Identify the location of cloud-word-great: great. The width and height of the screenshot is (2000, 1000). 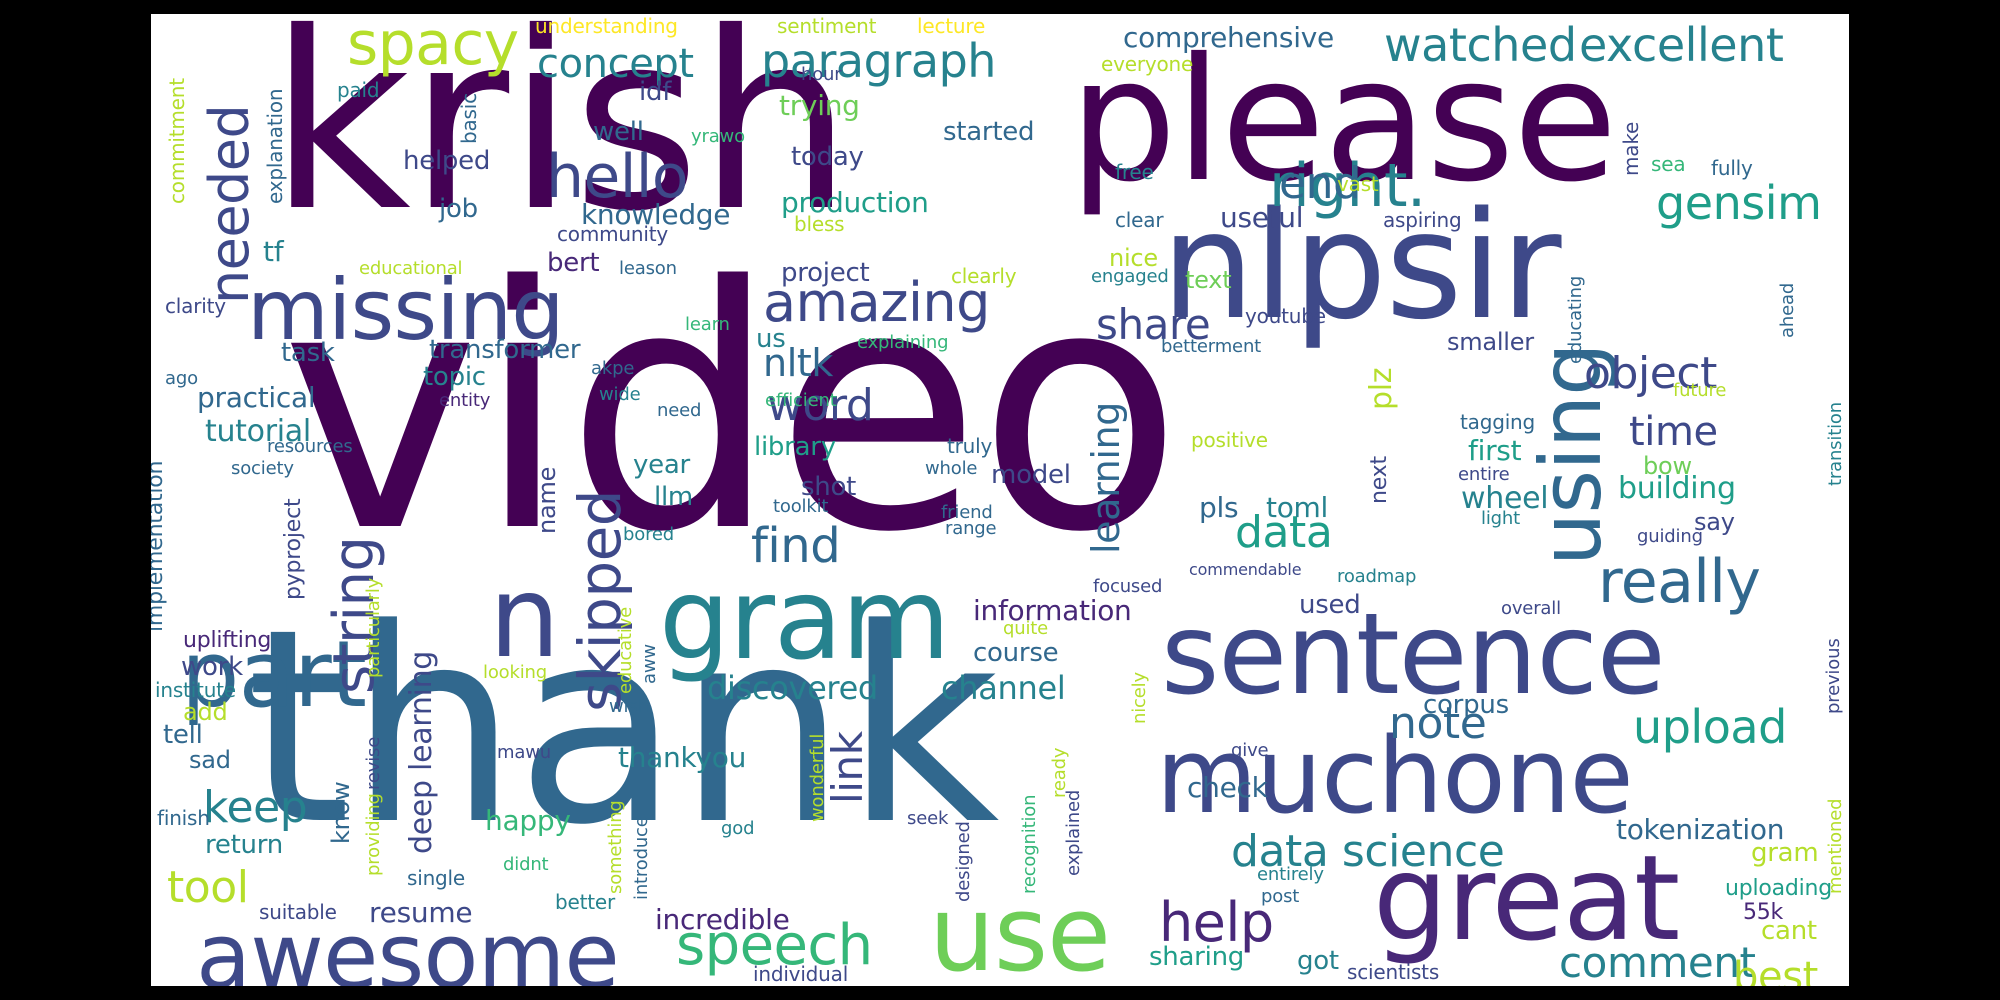
(1526, 898).